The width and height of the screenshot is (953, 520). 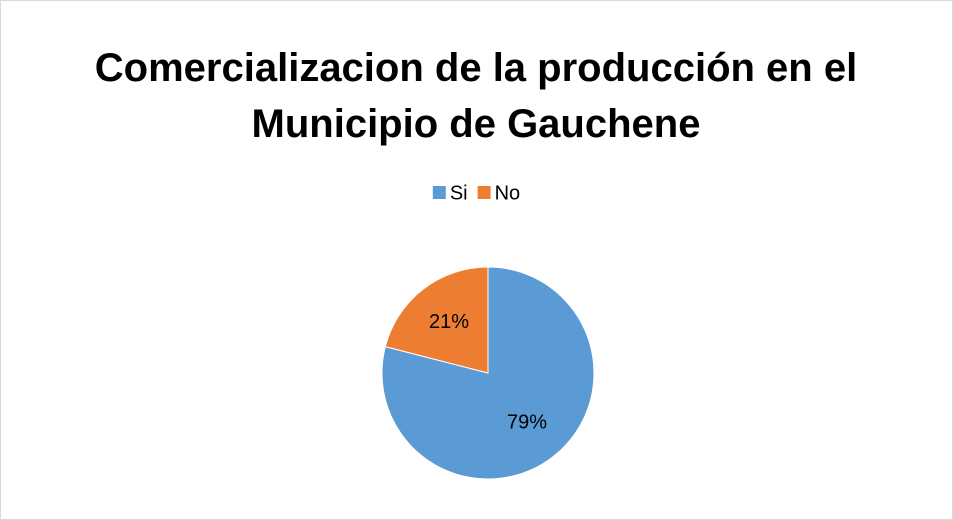 I want to click on data-label: 21%, so click(x=449, y=322).